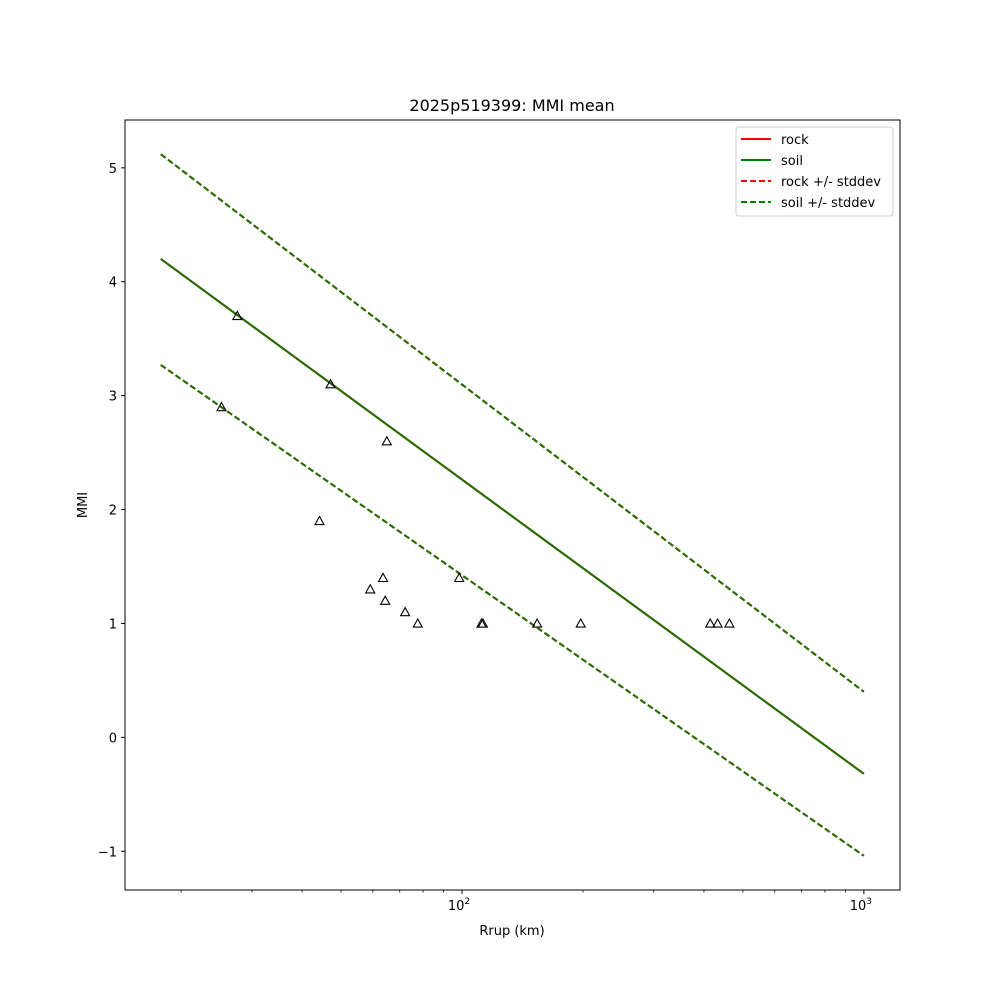  I want to click on y-tick-label-6: 5, so click(113, 169).